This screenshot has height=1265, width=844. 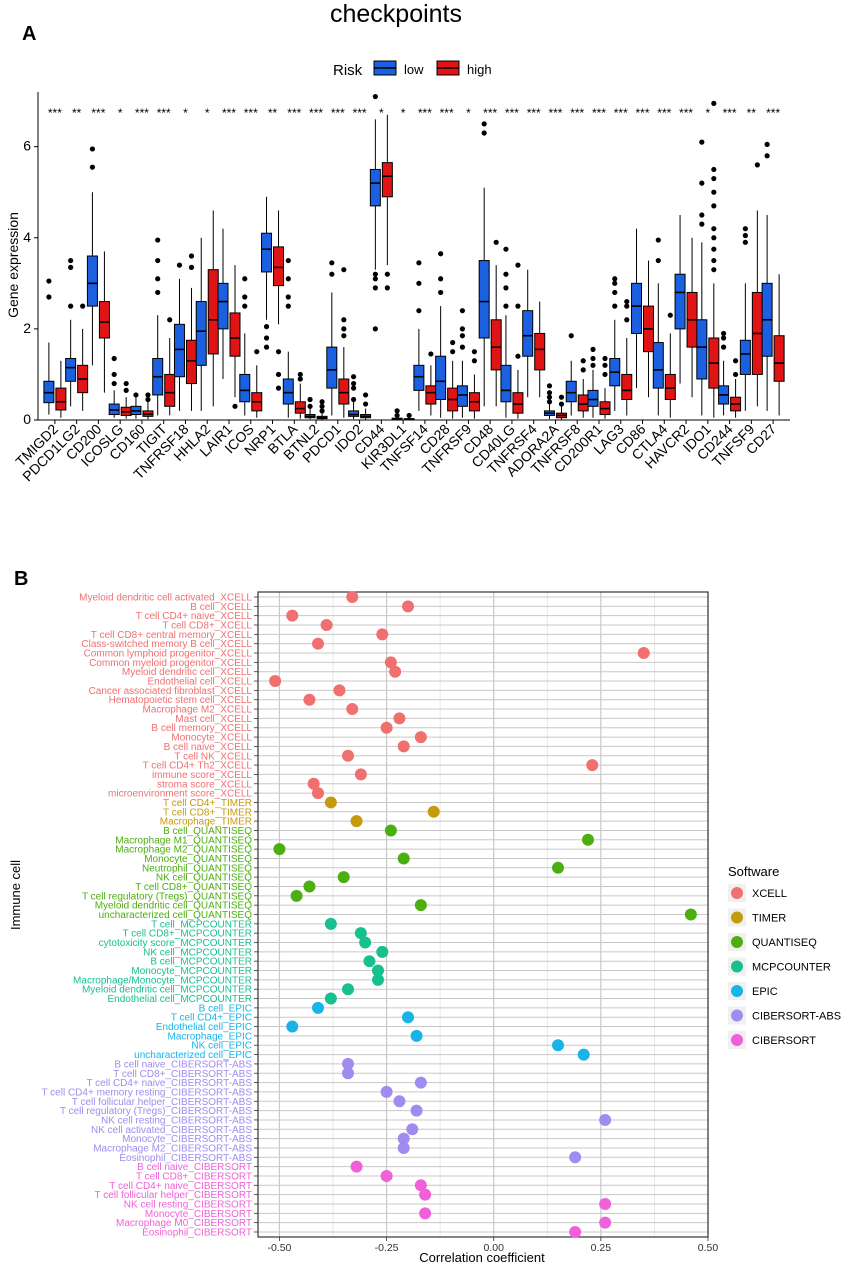 I want to click on immune-cell-label: Eosinophil_CIBERSORT-ABS, so click(x=185, y=1158).